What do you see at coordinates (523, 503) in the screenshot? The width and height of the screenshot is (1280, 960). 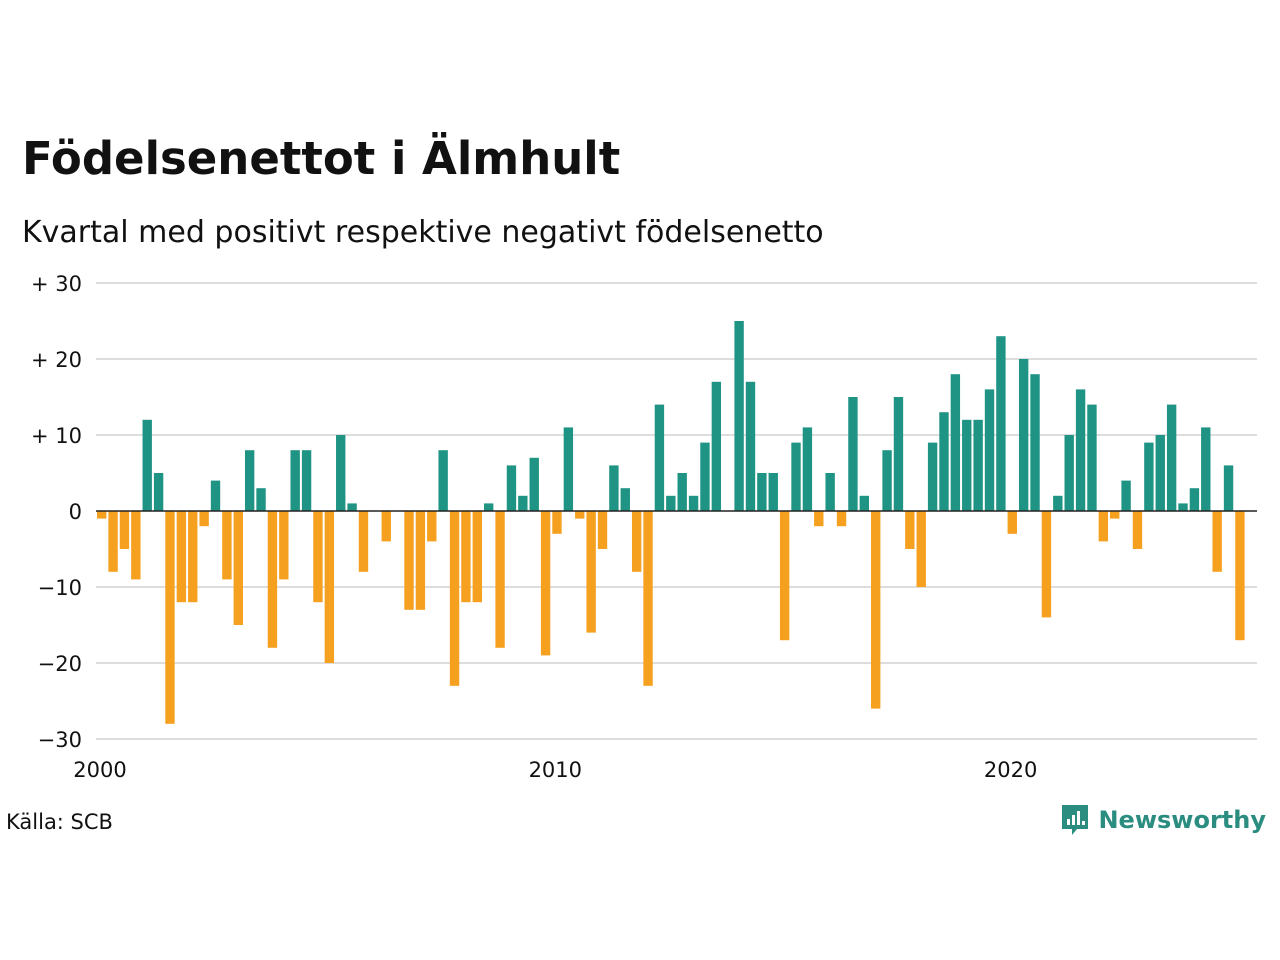 I see `bar: 2009 K2: 2` at bounding box center [523, 503].